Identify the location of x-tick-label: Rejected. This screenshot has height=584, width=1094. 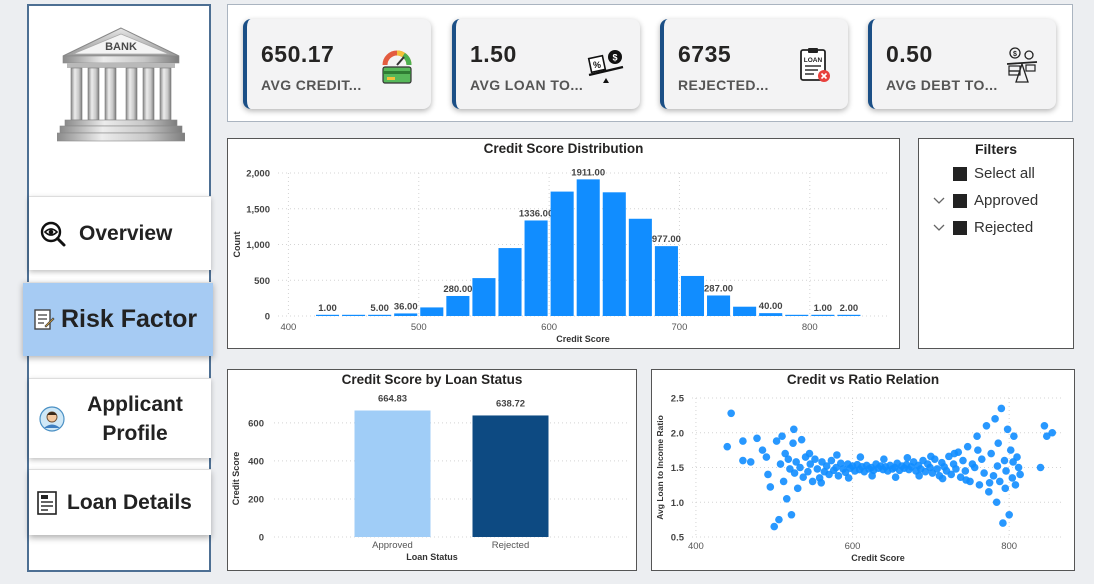
(511, 545).